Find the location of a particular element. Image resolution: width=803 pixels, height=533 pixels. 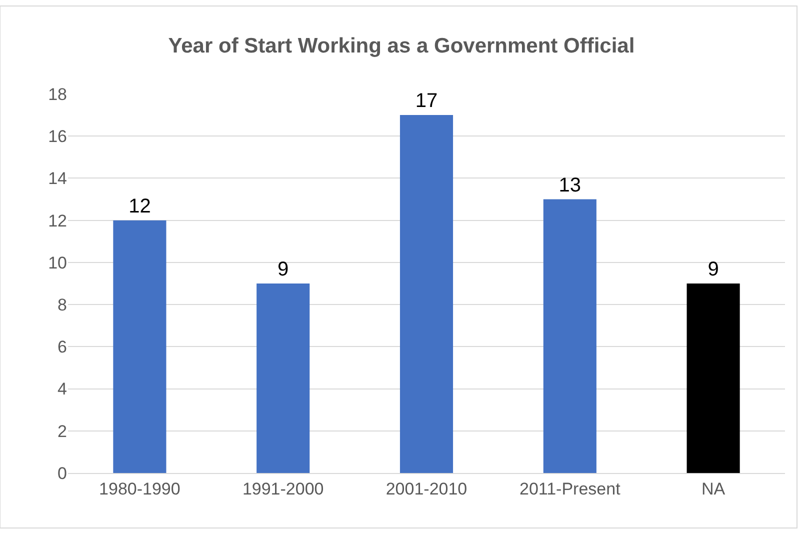

data-label: 13 is located at coordinates (570, 185).